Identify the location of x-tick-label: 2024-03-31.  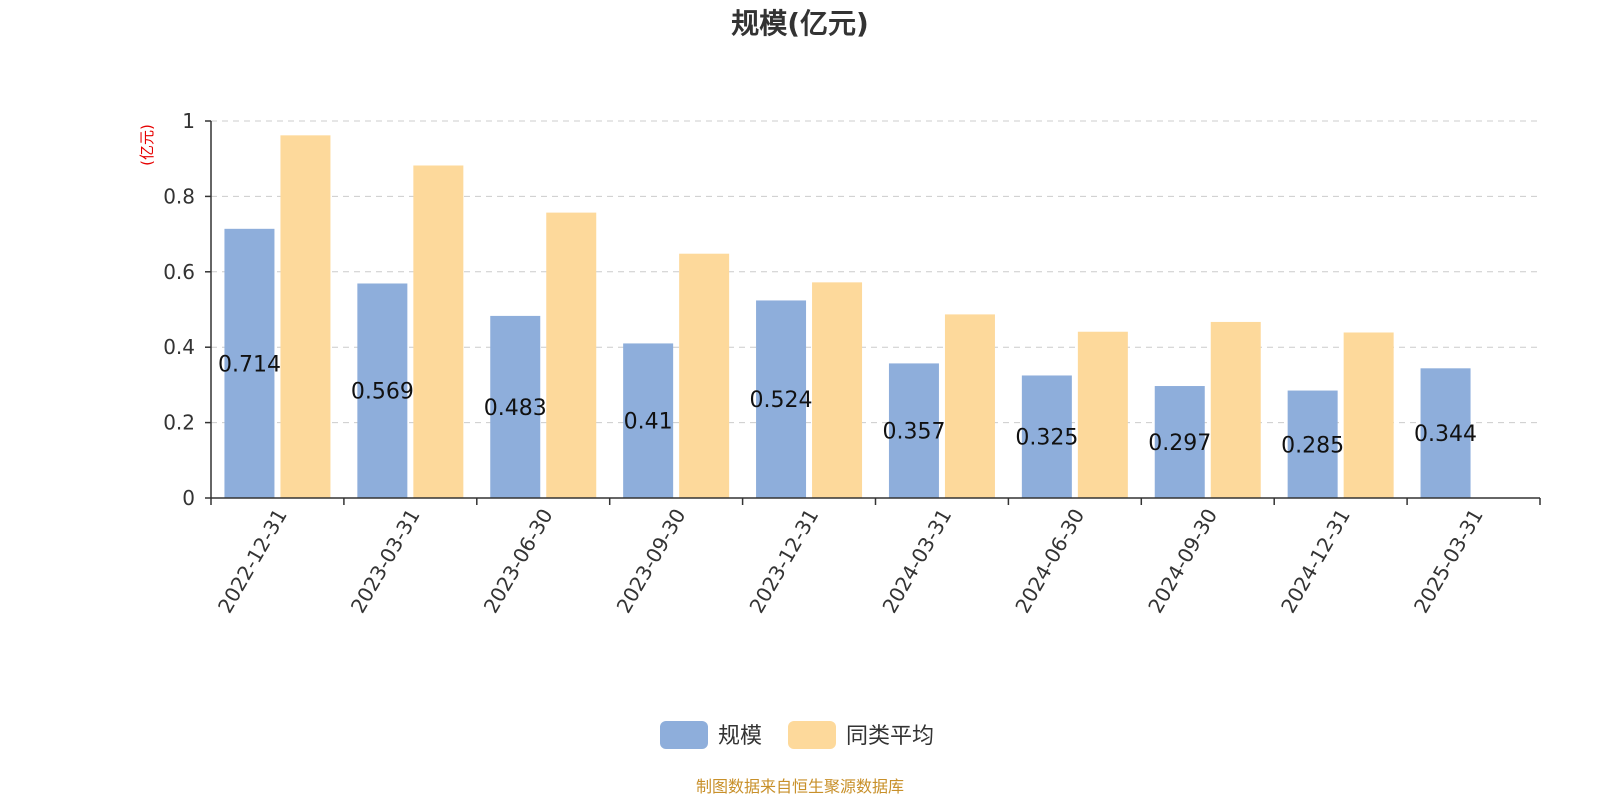
(916, 561).